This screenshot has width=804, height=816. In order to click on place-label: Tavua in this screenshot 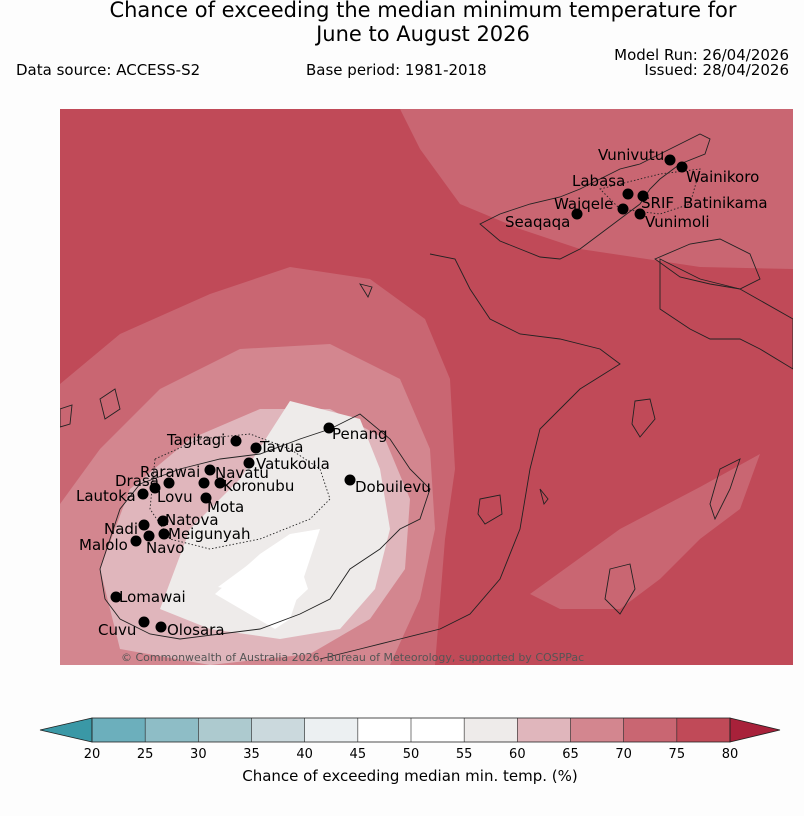, I will do `click(281, 447)`.